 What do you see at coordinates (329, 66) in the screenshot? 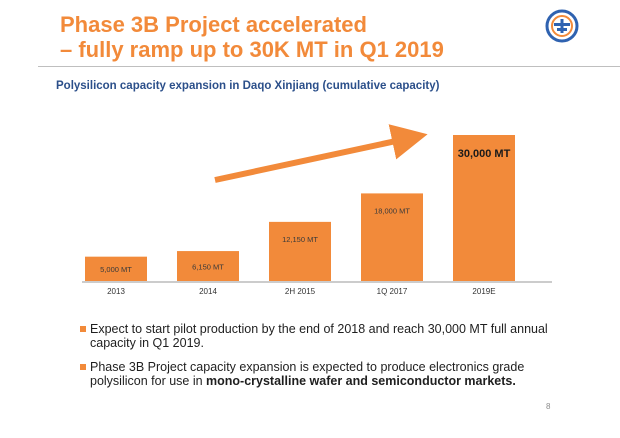
I see `title-divider` at bounding box center [329, 66].